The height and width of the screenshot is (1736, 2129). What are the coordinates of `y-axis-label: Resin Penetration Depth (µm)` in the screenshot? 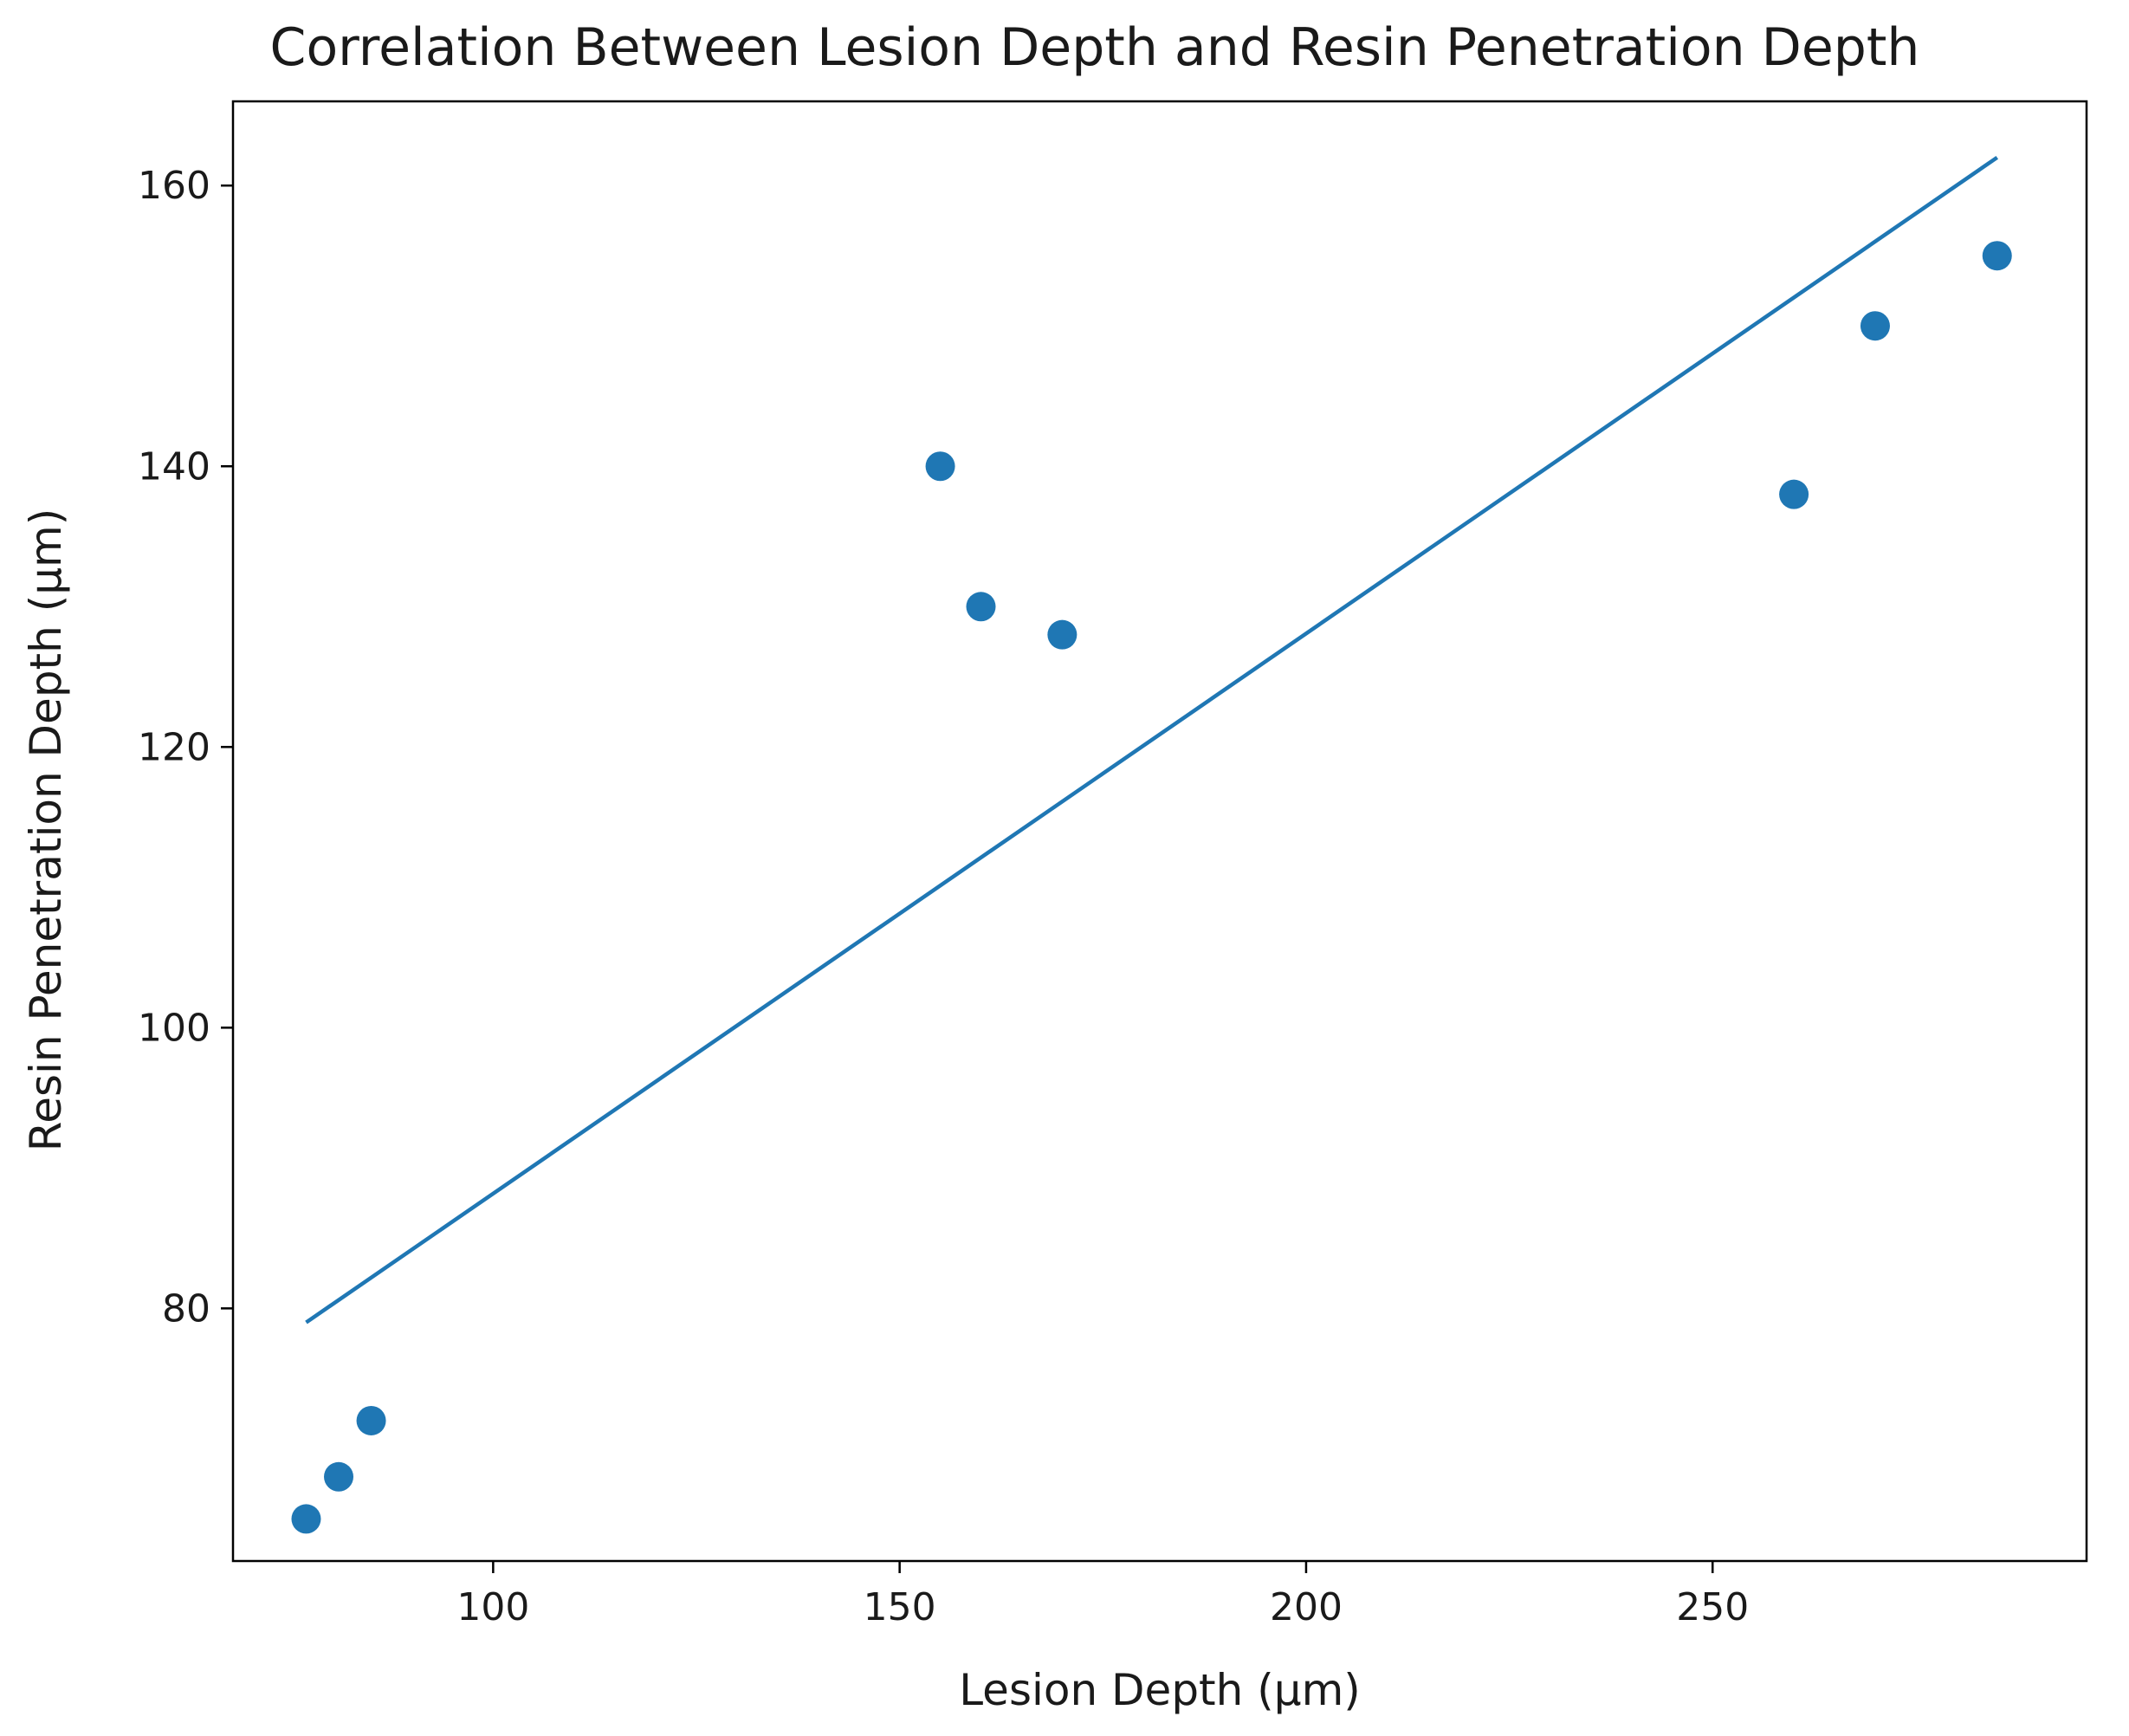 It's located at (46, 830).